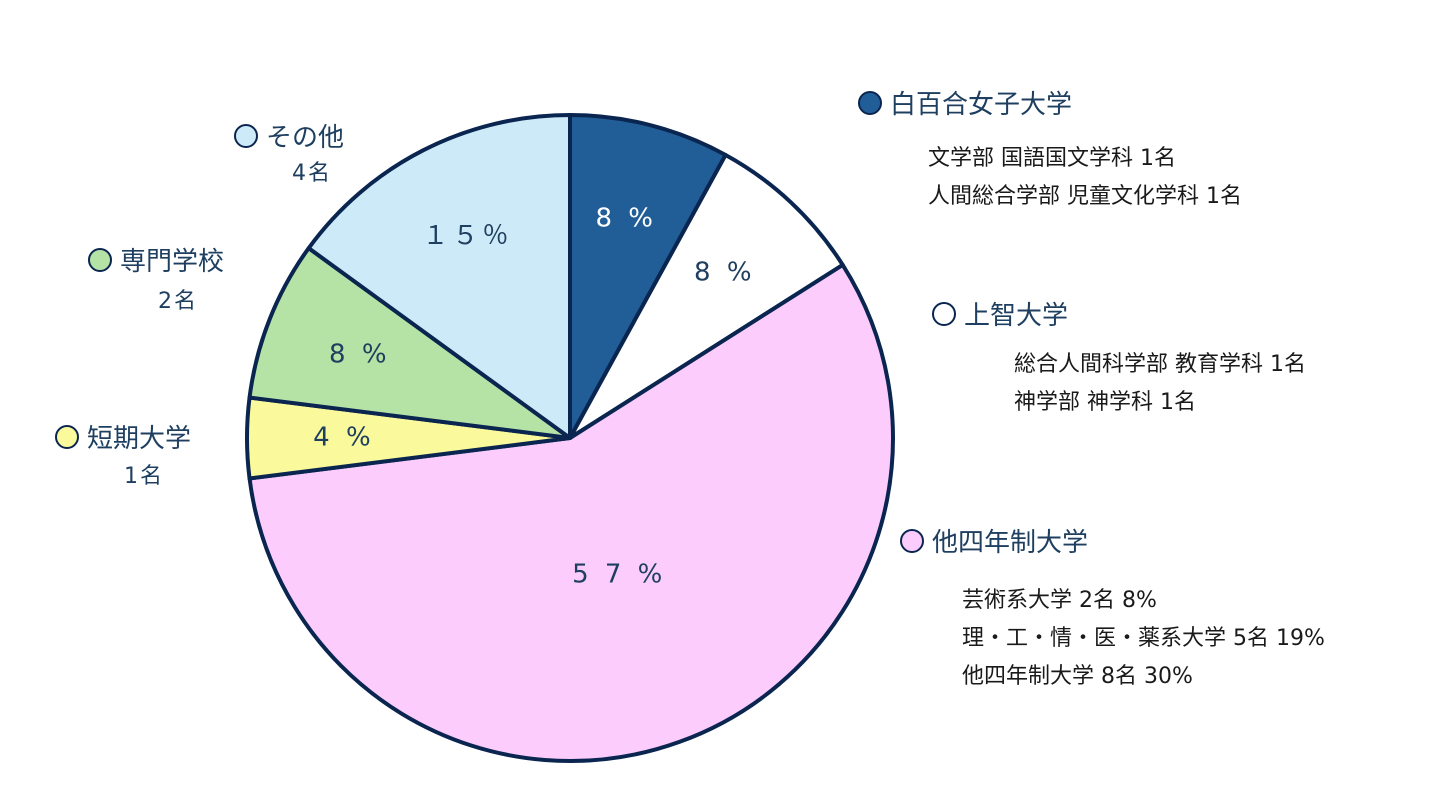  Describe the element at coordinates (619, 574) in the screenshot. I see `slice-value-label: 5 7 %` at that location.